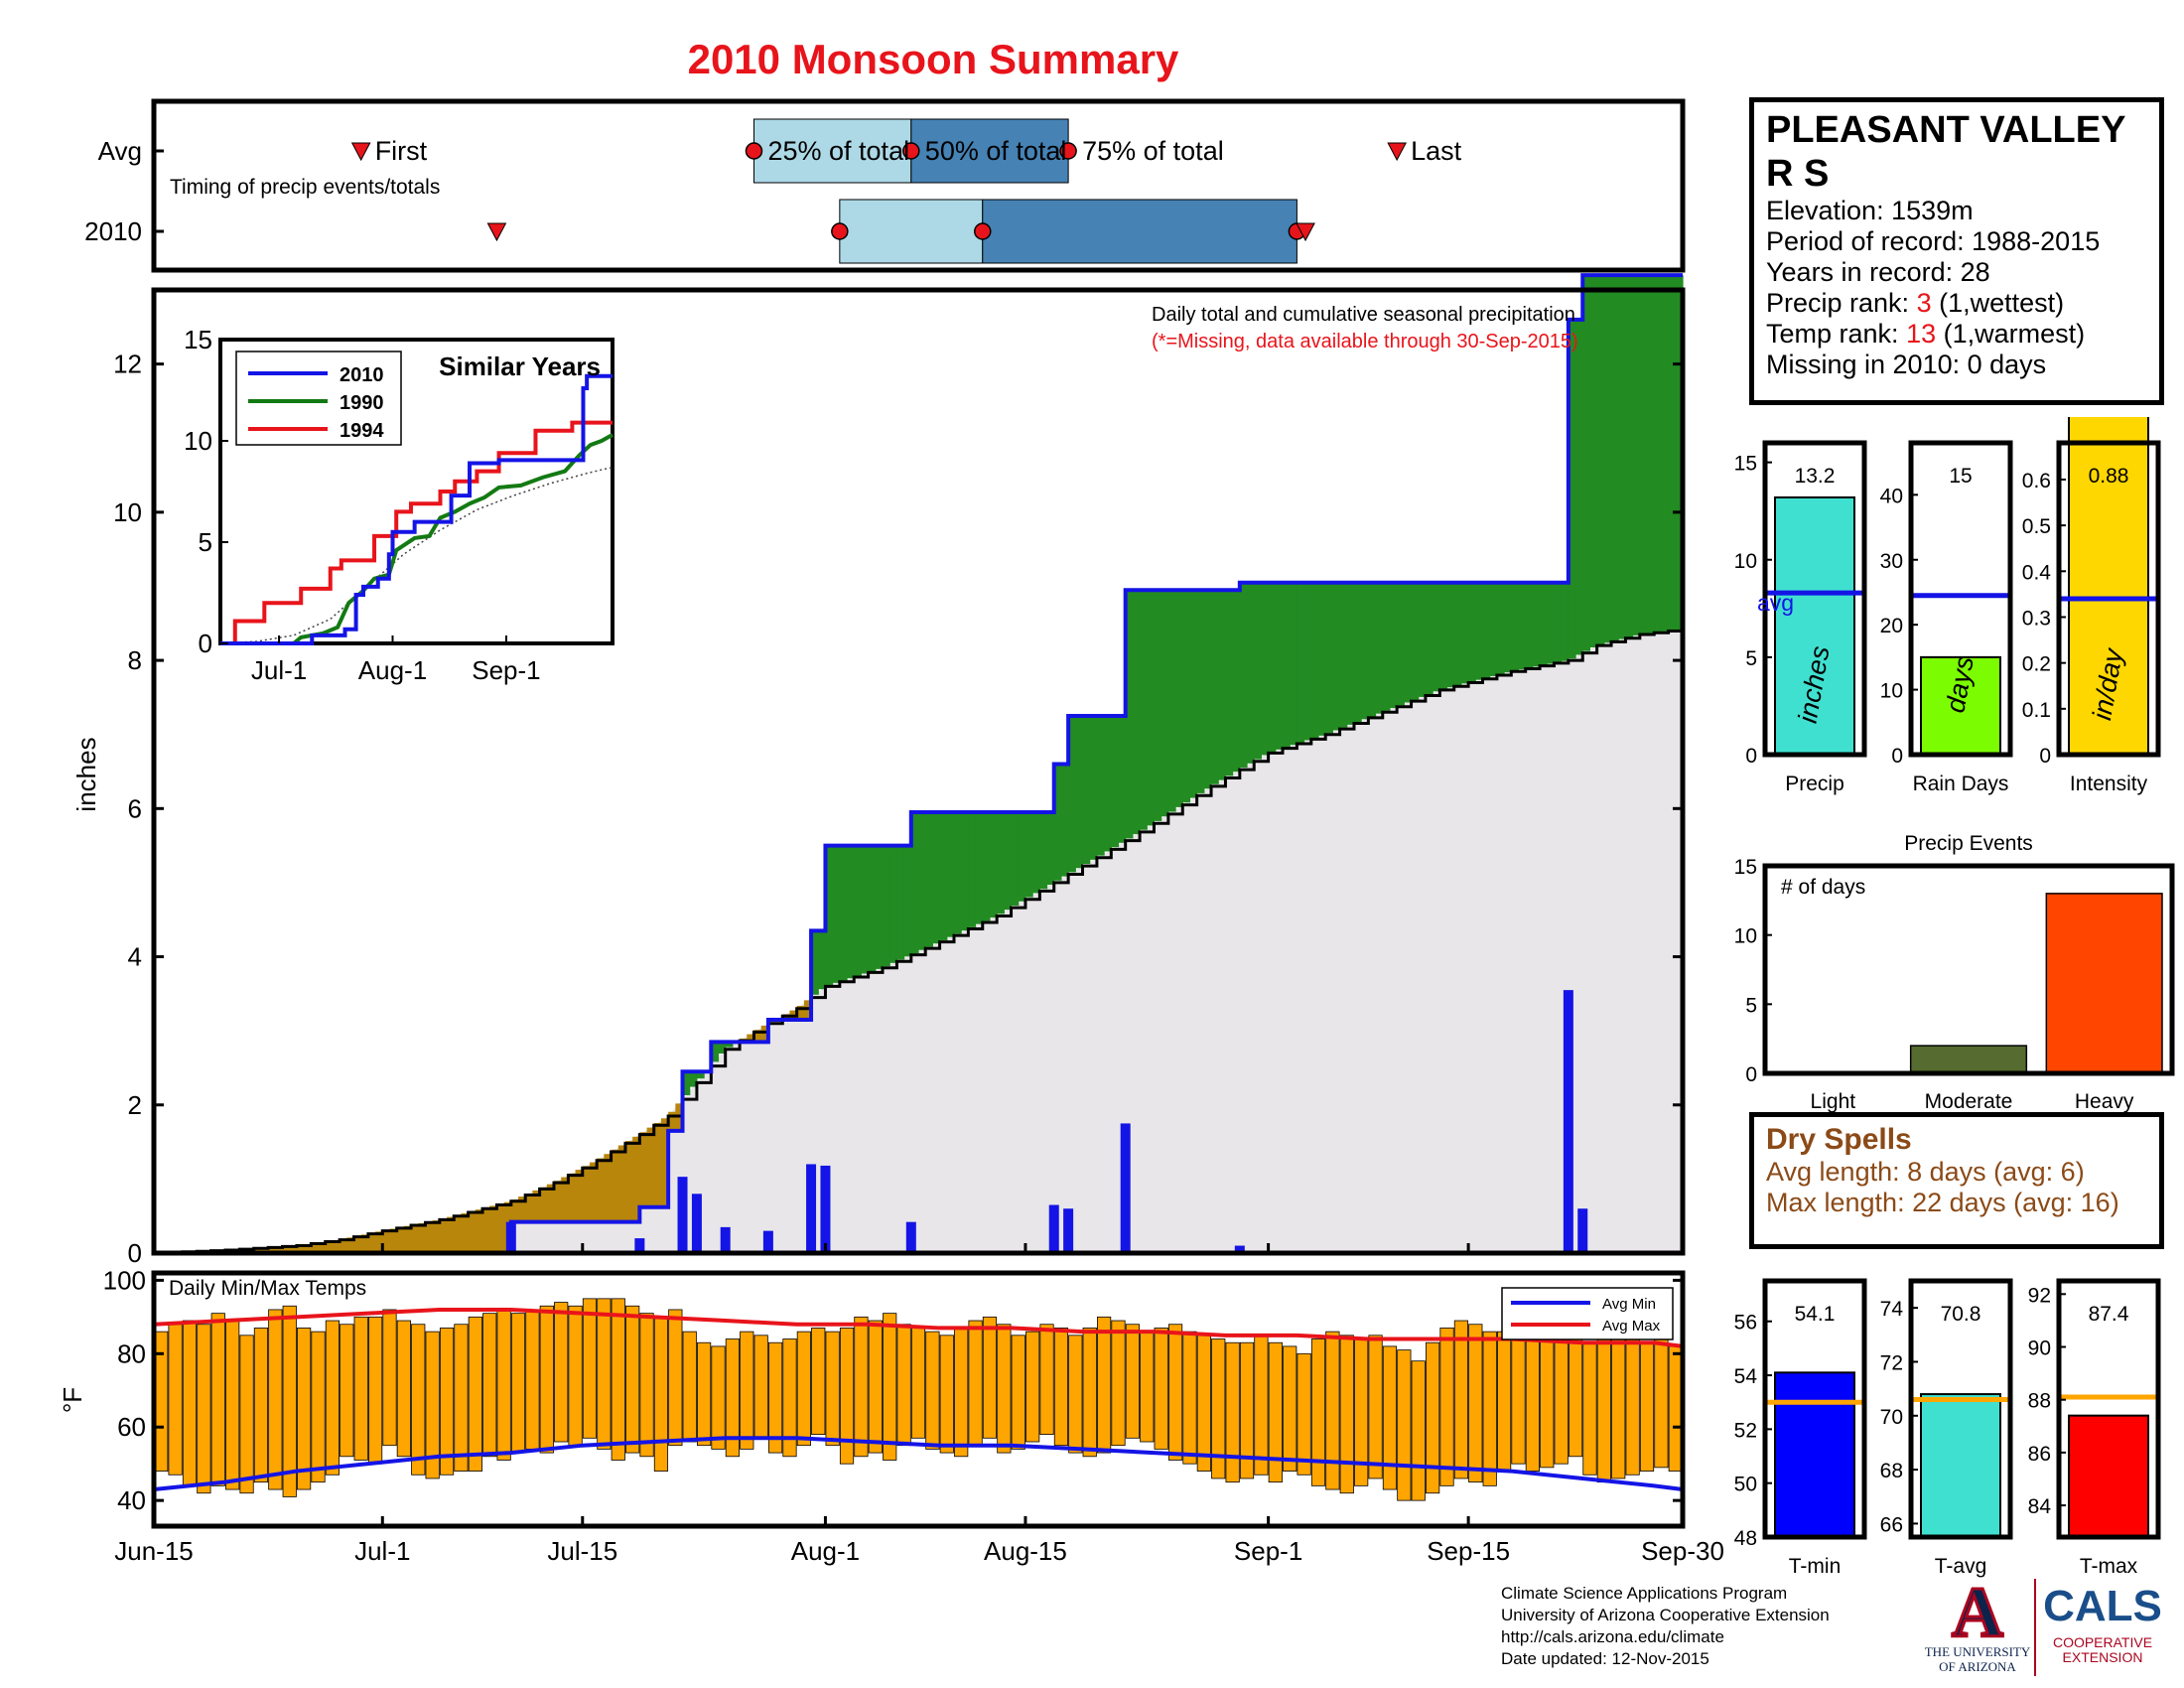 The image size is (2184, 1688). What do you see at coordinates (86, 774) in the screenshot?
I see `y-axis-label: inches` at bounding box center [86, 774].